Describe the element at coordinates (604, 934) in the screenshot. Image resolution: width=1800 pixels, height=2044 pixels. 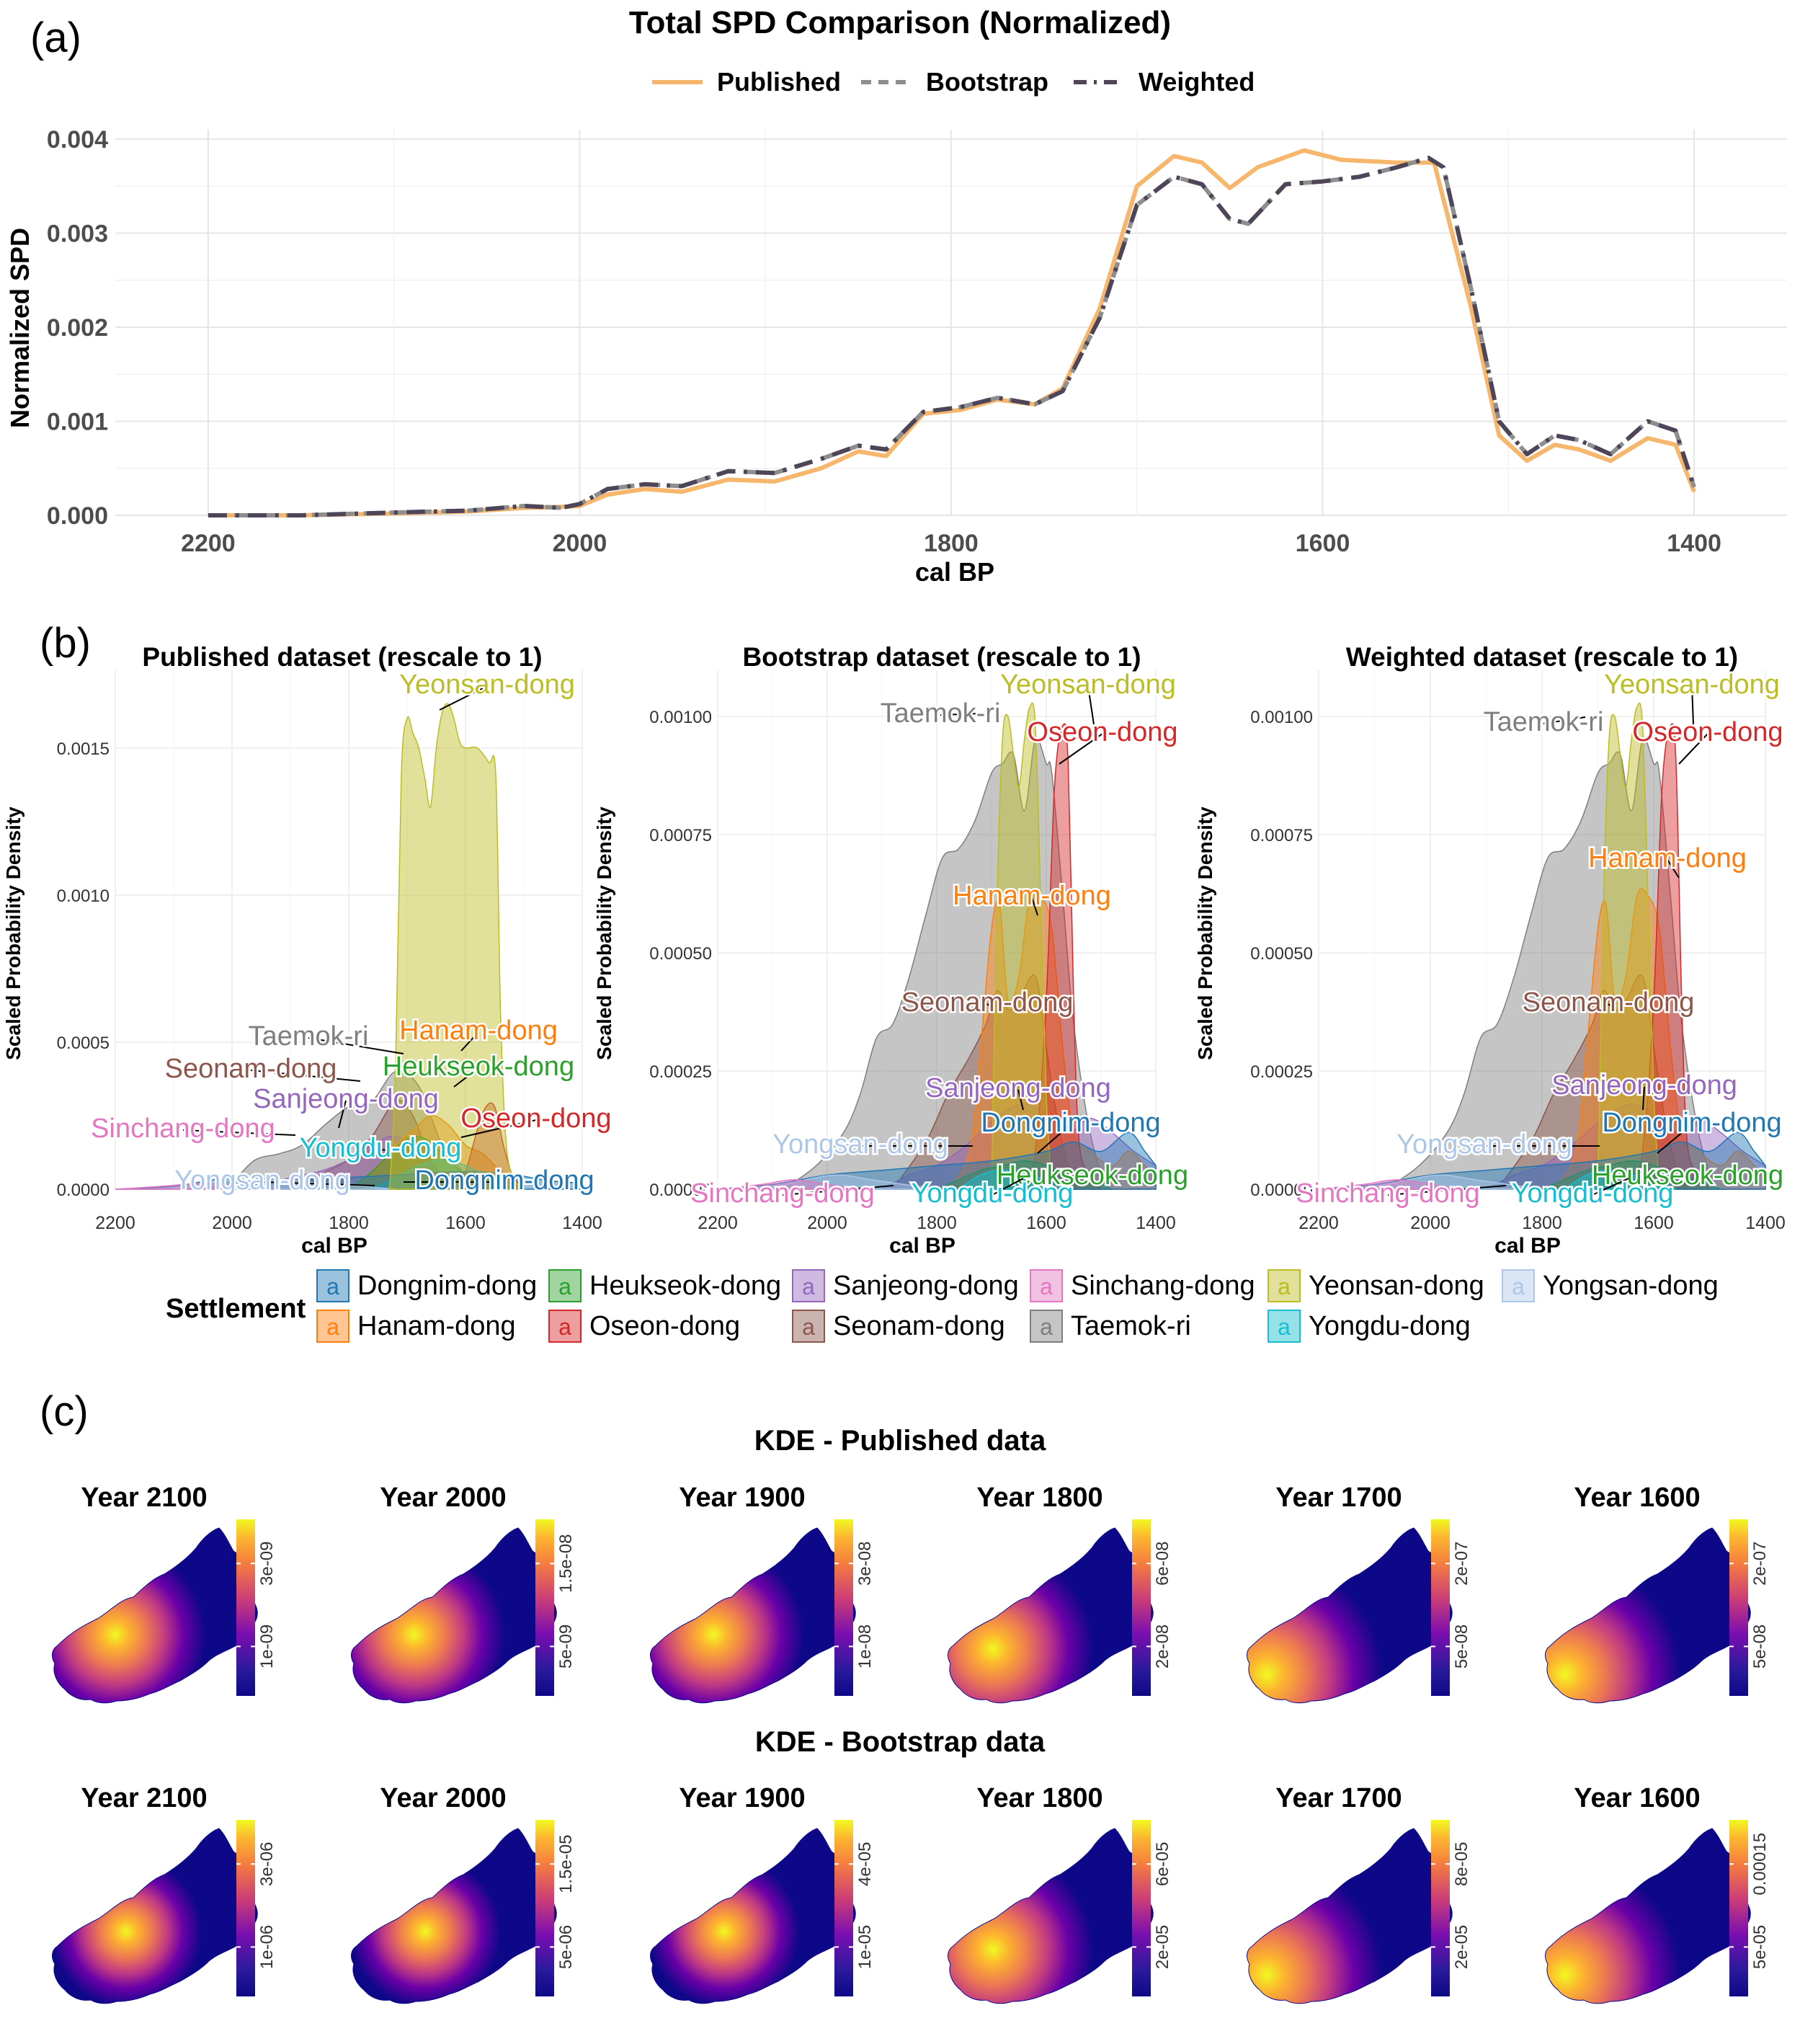
I see `y-axis-label: Scaled Probability Density` at that location.